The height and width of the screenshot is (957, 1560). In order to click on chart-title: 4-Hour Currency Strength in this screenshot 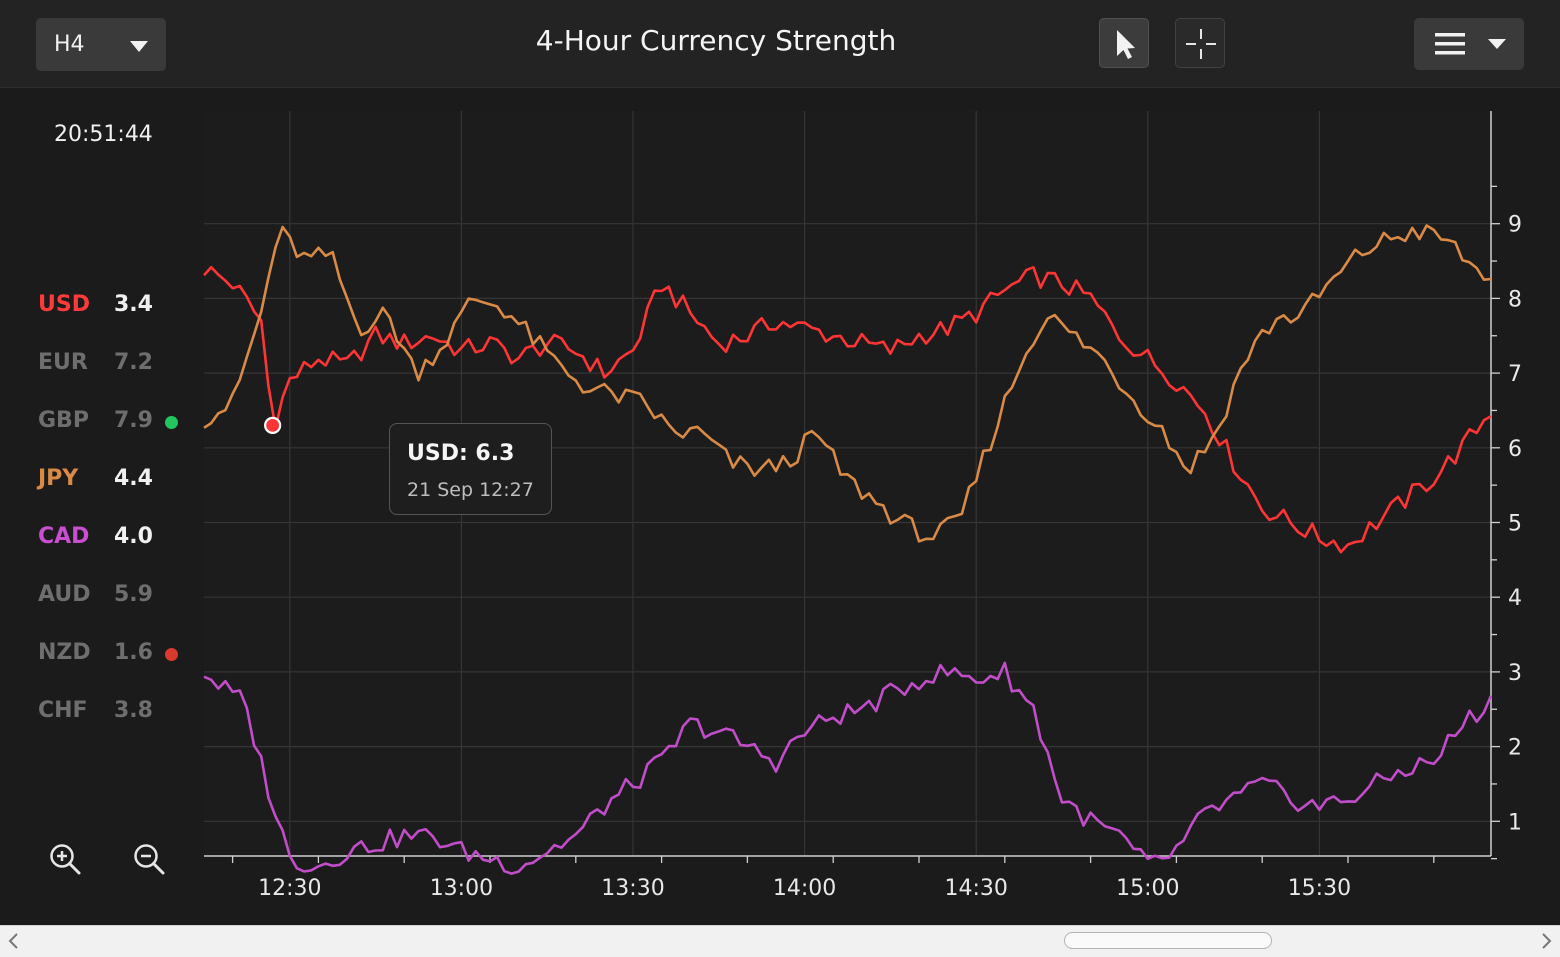, I will do `click(716, 40)`.